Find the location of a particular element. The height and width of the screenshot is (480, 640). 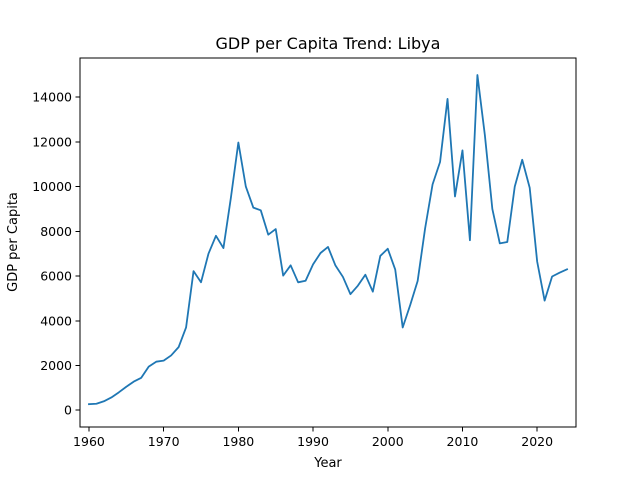

x-tick-label: 1980 is located at coordinates (238, 441).